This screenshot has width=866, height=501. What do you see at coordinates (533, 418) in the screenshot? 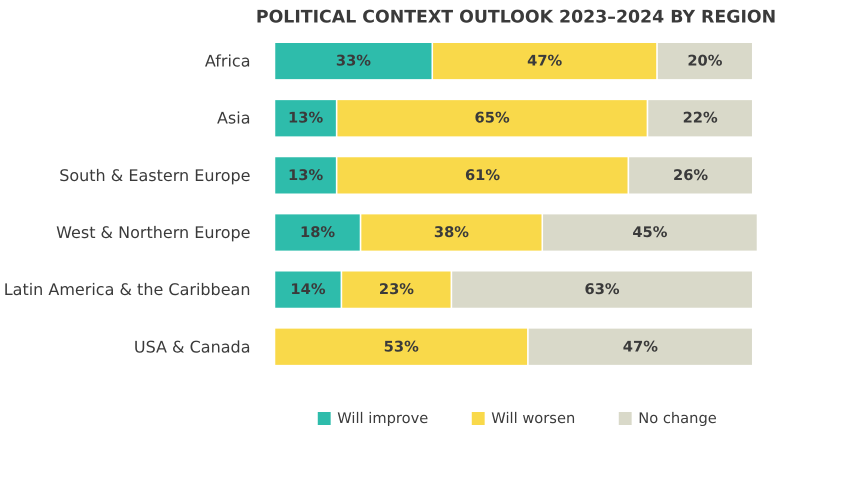
I see `legend-label: Will worsen` at bounding box center [533, 418].